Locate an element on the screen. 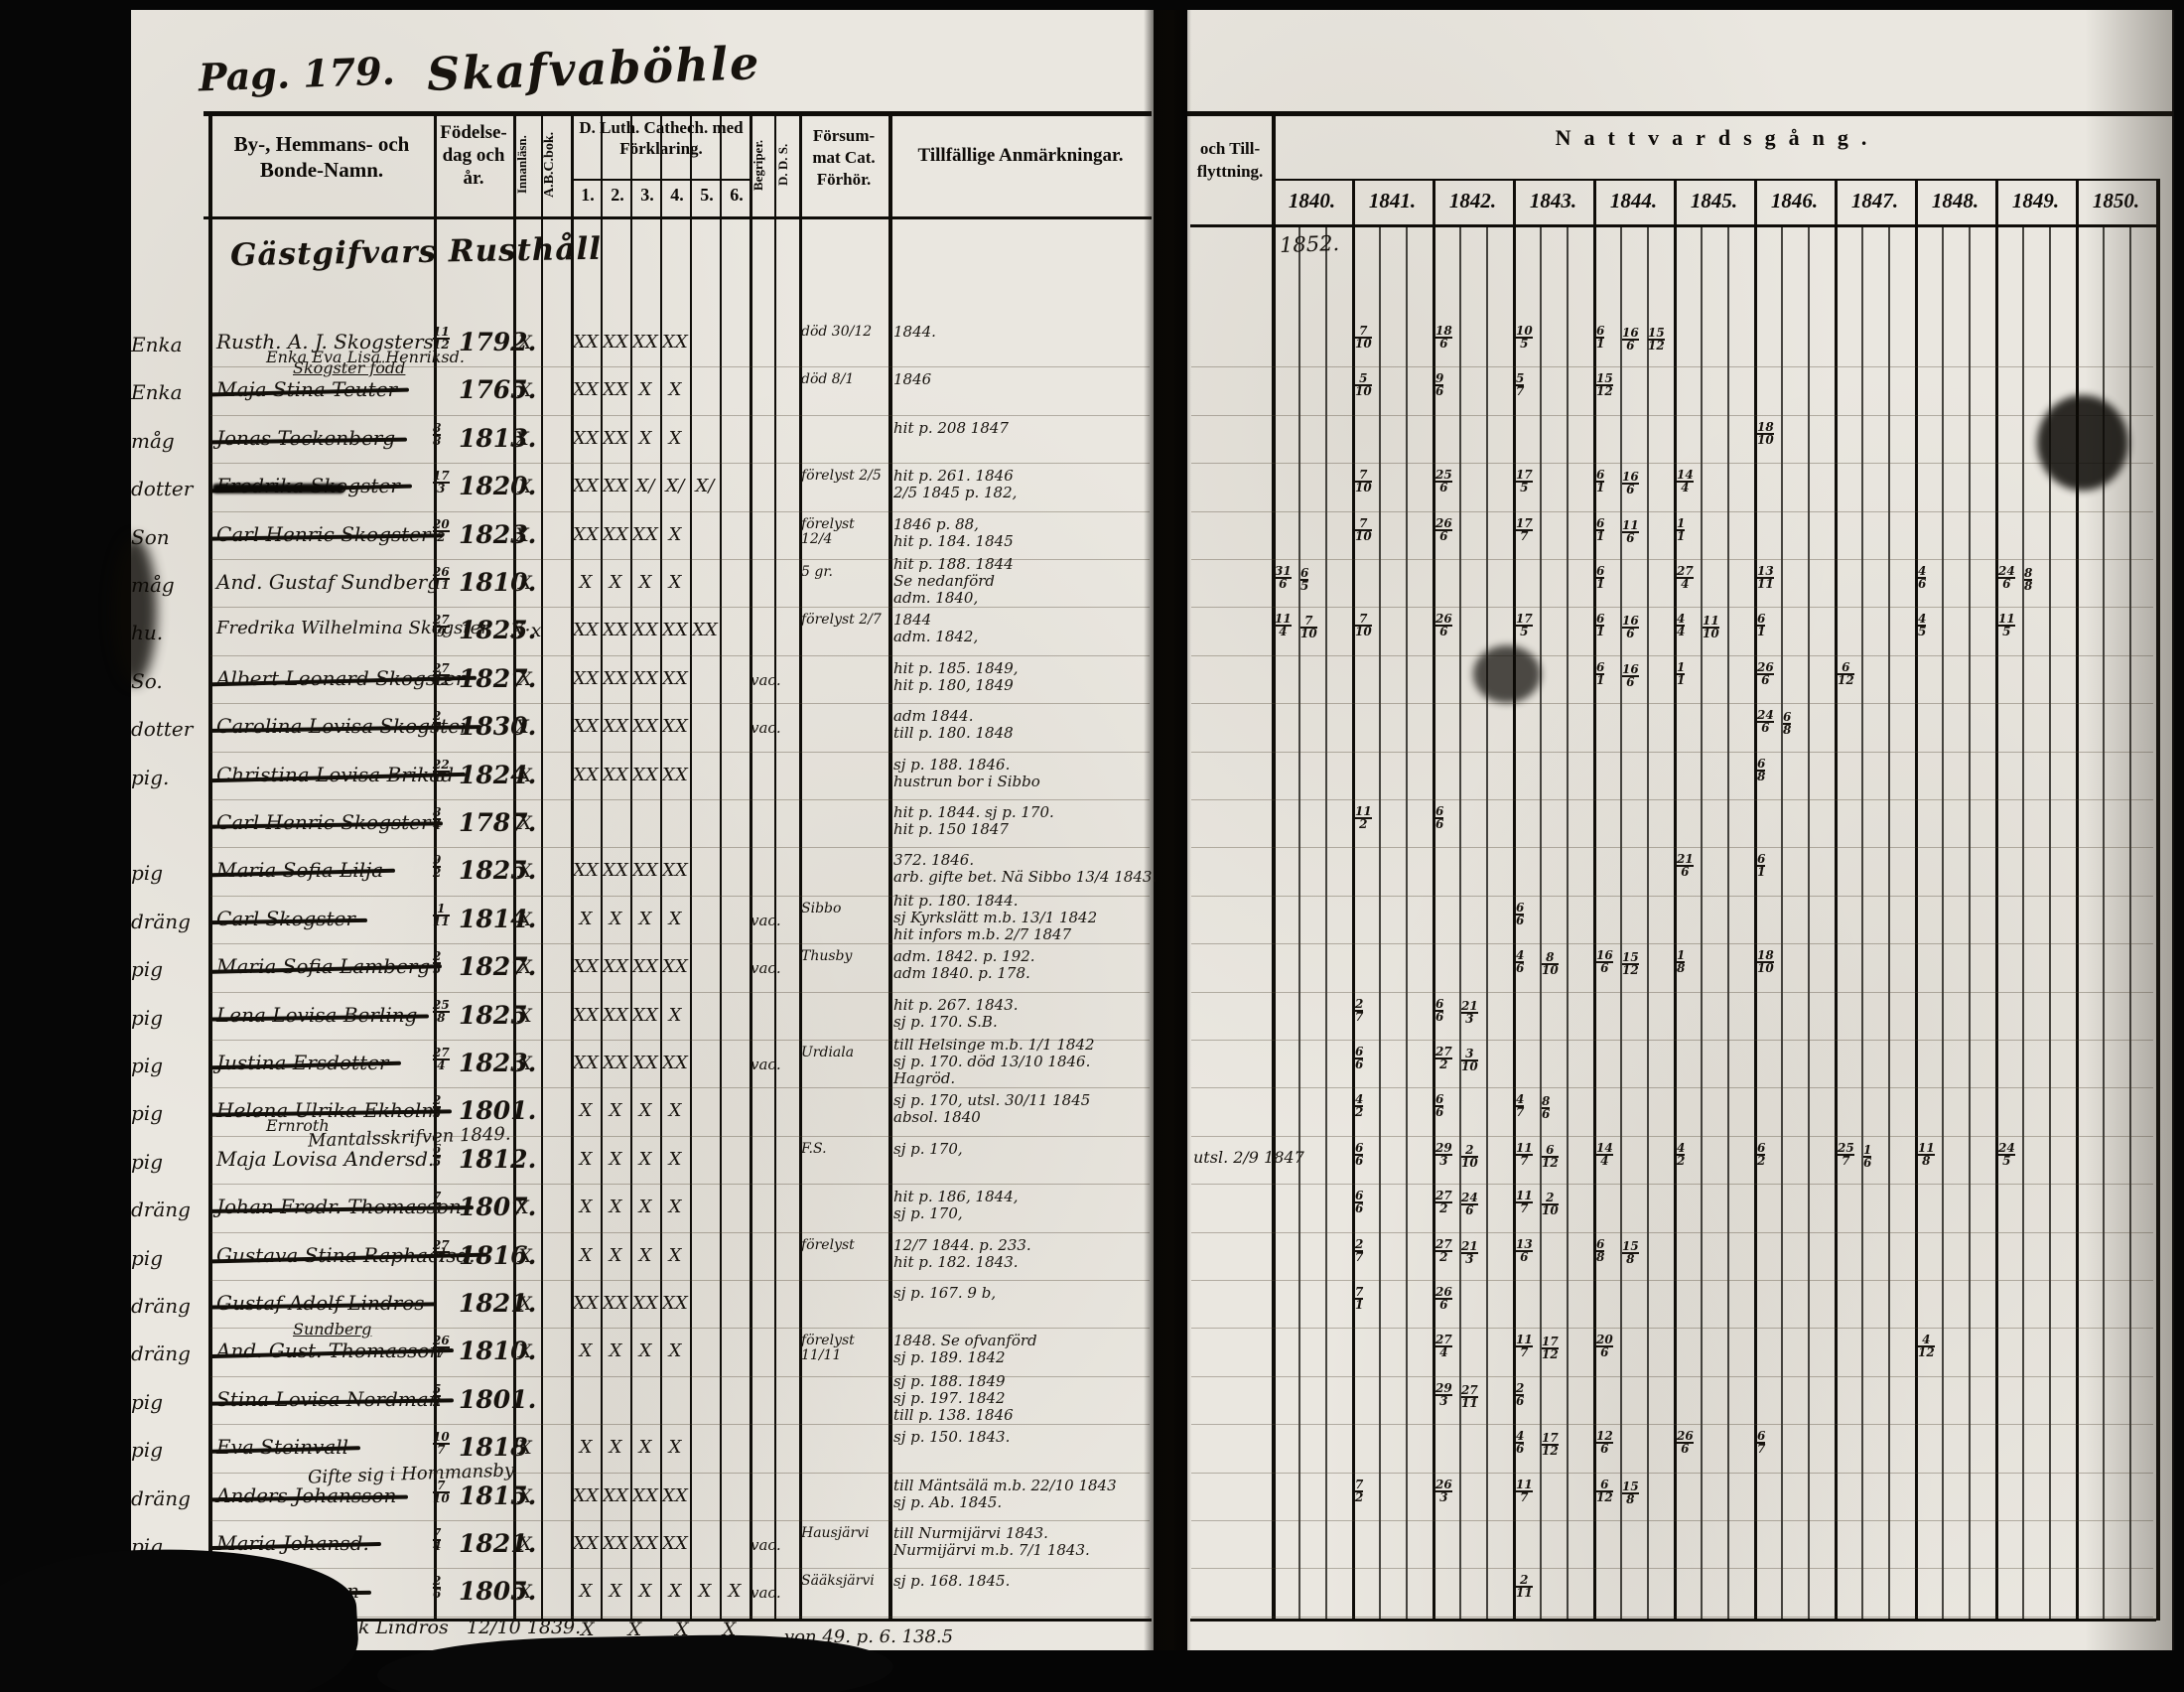 This screenshot has width=2184, height=1692. ink-smudge-mid is located at coordinates (1507, 674).